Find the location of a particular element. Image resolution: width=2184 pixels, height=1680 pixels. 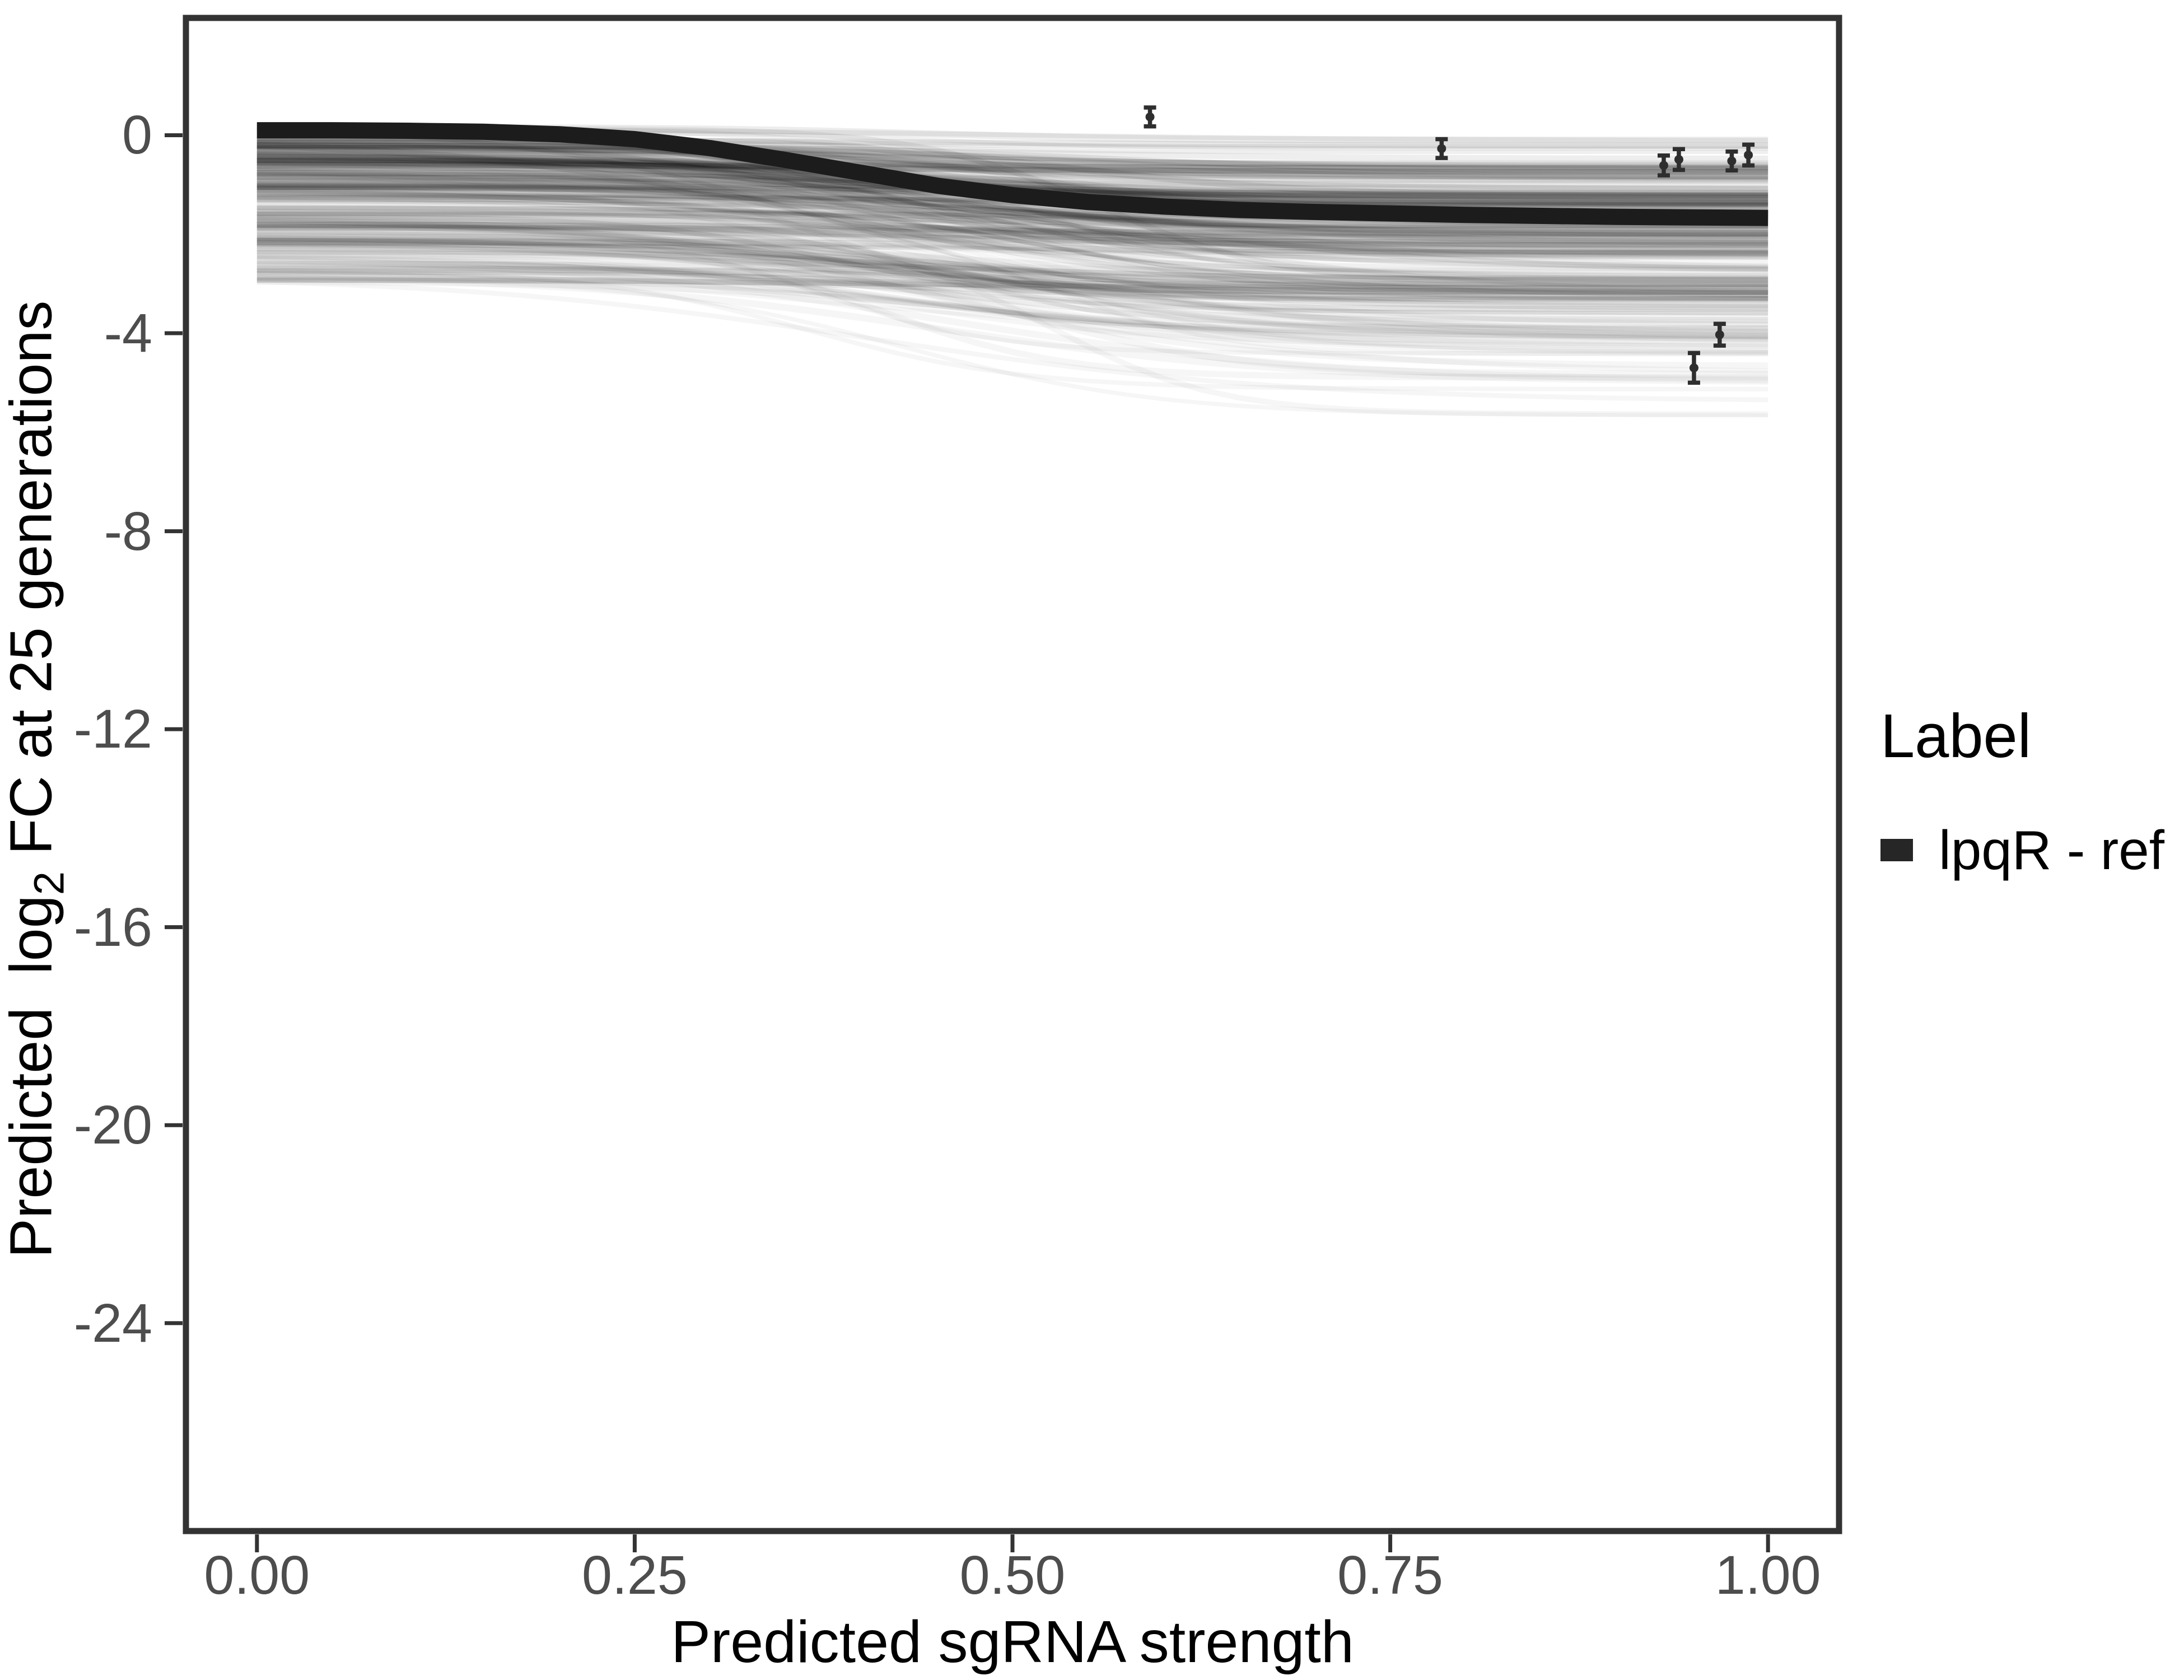

legend-title: Label is located at coordinates (1956, 737).